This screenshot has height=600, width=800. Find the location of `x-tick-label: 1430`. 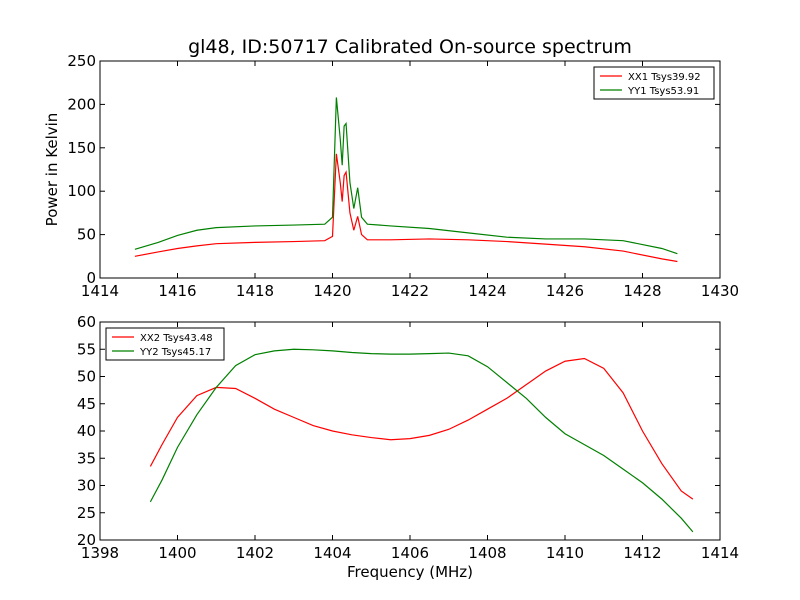

x-tick-label: 1430 is located at coordinates (720, 291).